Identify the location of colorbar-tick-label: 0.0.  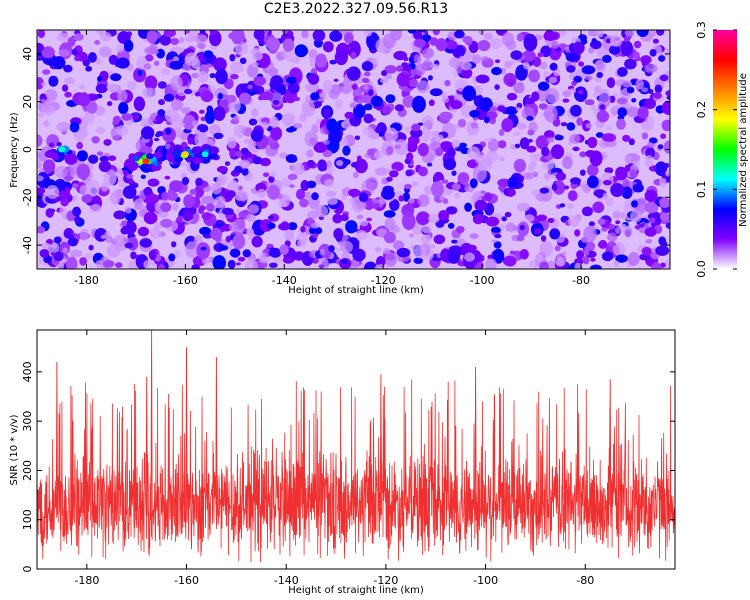
(701, 269).